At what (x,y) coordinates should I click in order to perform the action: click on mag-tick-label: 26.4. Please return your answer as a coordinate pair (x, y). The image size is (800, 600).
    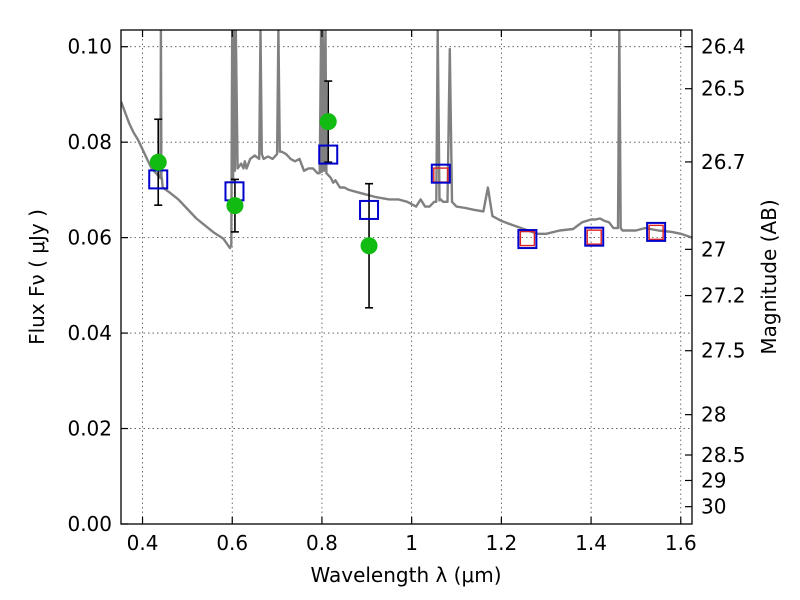
    Looking at the image, I should click on (723, 47).